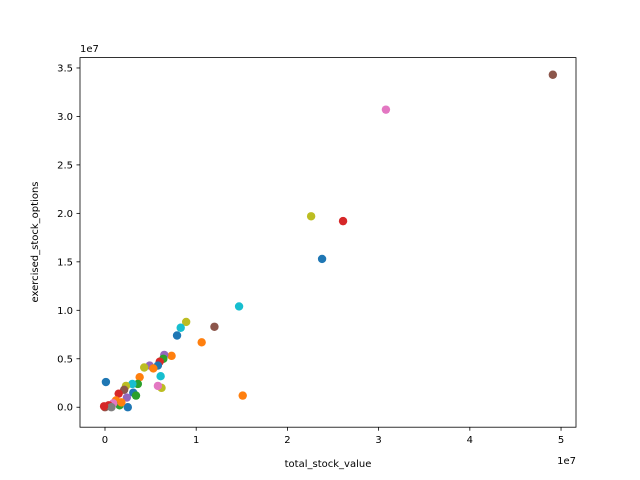  What do you see at coordinates (65, 359) in the screenshot?
I see `y-tick-label: 0.5` at bounding box center [65, 359].